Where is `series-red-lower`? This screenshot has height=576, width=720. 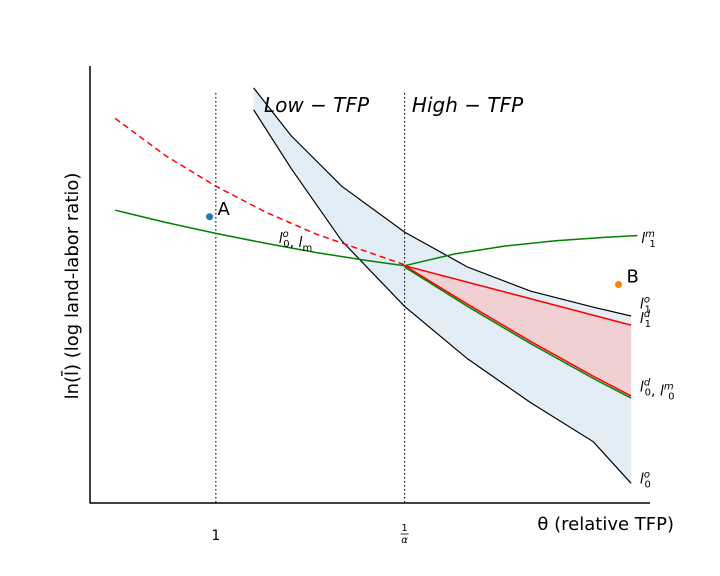
series-red-lower is located at coordinates (518, 331).